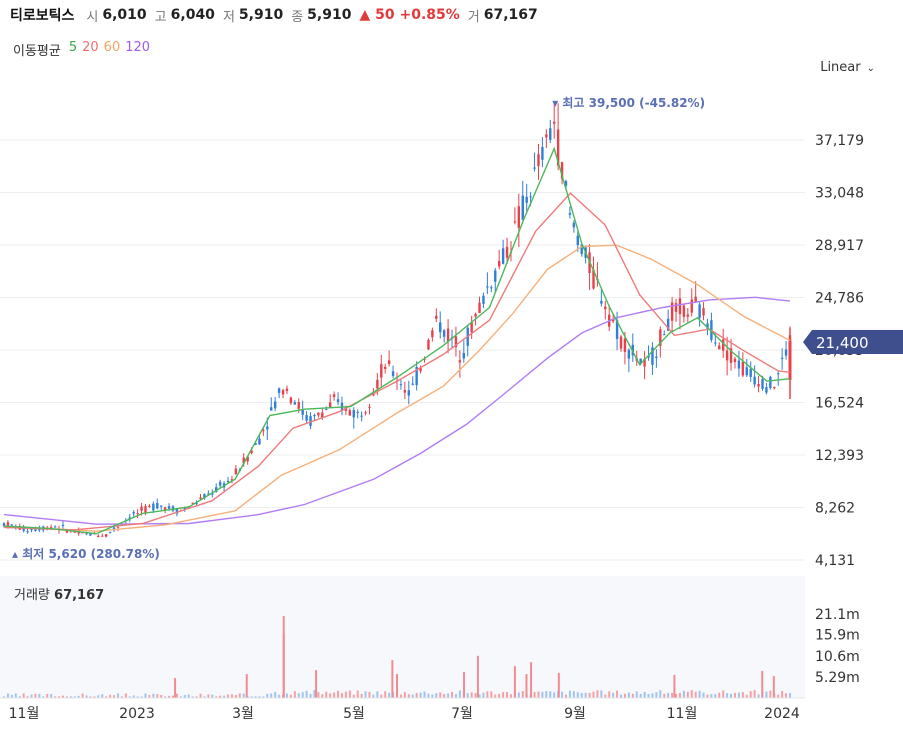  Describe the element at coordinates (840, 67) in the screenshot. I see `scale-label: Linear` at that location.